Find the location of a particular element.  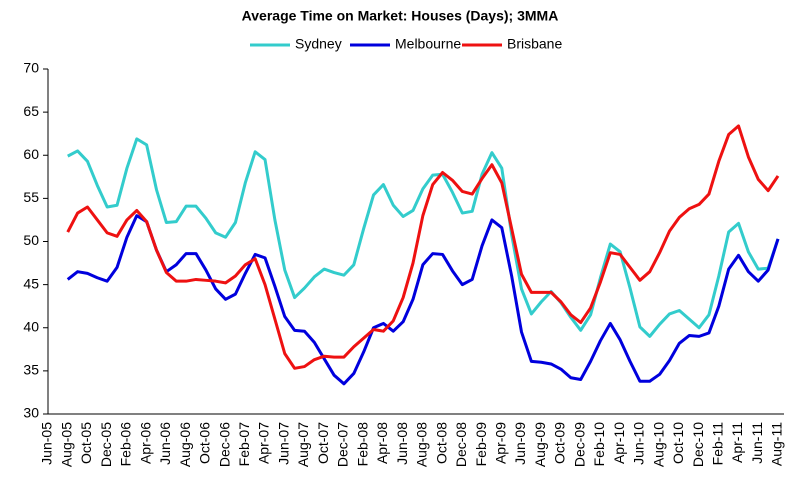

x-tick-label: Jun-11 is located at coordinates (757, 443).